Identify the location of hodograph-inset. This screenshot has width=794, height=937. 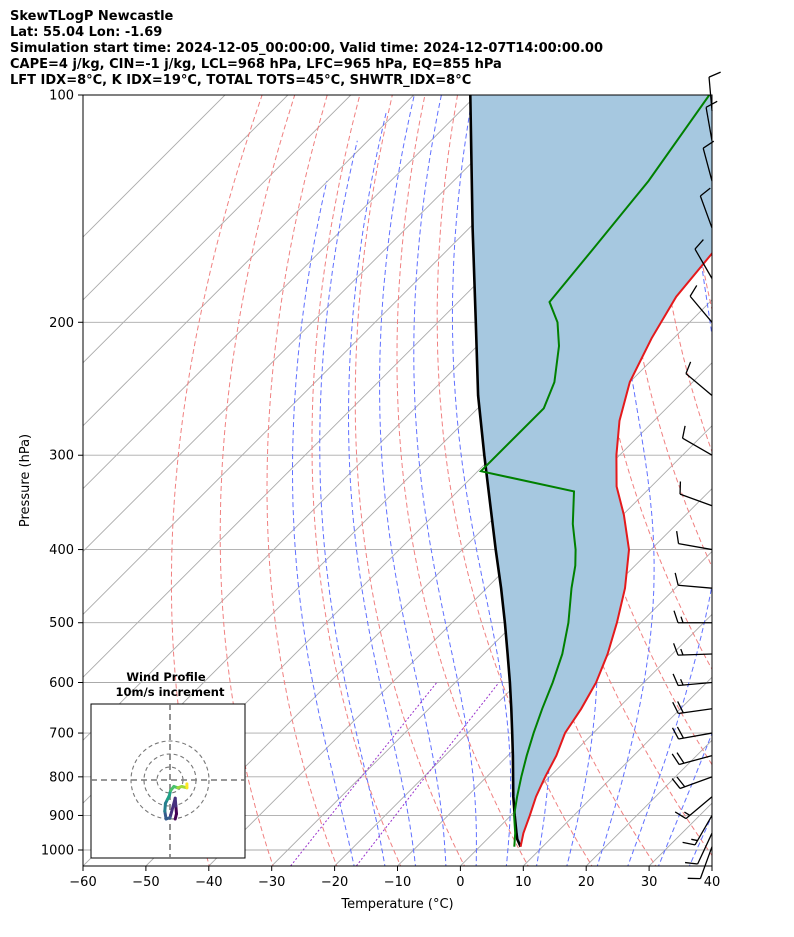
(168, 781).